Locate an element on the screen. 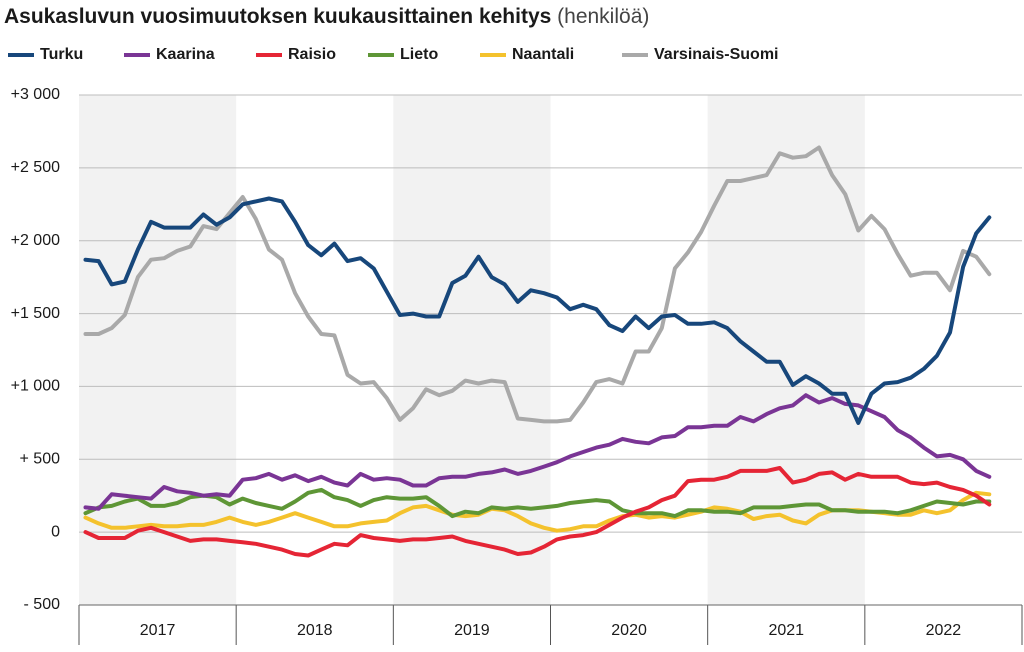 The width and height of the screenshot is (1024, 652). x-tick-label: 2020 is located at coordinates (629, 630).